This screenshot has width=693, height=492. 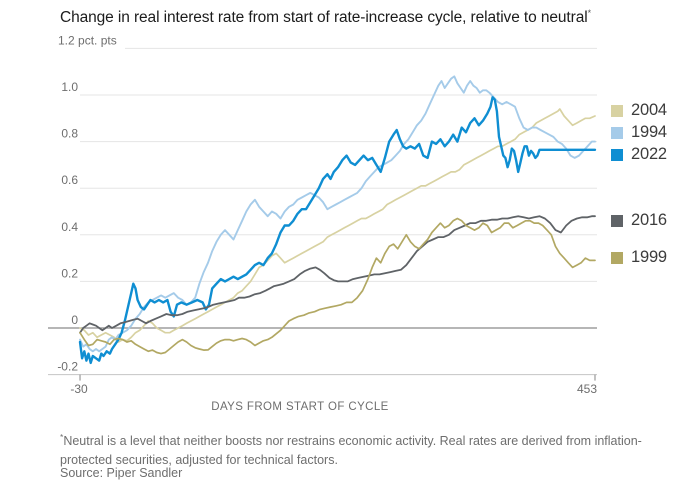 What do you see at coordinates (67, 367) in the screenshot?
I see `y-tick-label: -0.2` at bounding box center [67, 367].